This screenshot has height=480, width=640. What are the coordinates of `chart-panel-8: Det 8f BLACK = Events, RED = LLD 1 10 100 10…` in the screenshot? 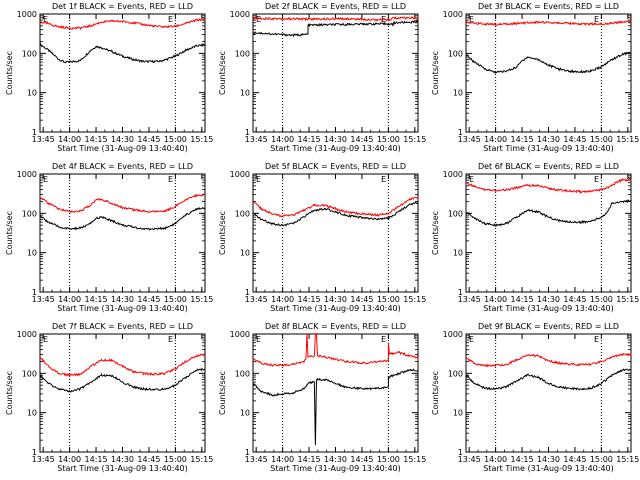 It's located at (322, 397).